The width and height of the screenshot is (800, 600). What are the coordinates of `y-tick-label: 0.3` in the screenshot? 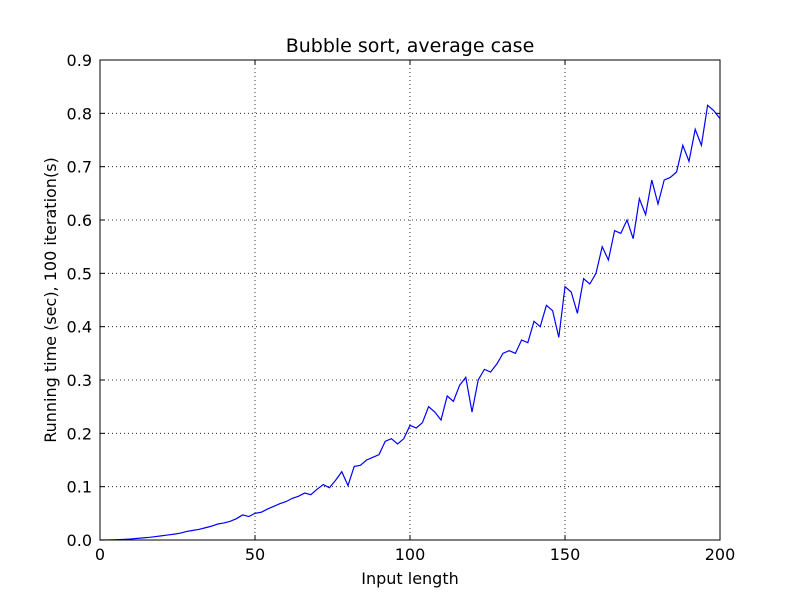 It's located at (79, 380).